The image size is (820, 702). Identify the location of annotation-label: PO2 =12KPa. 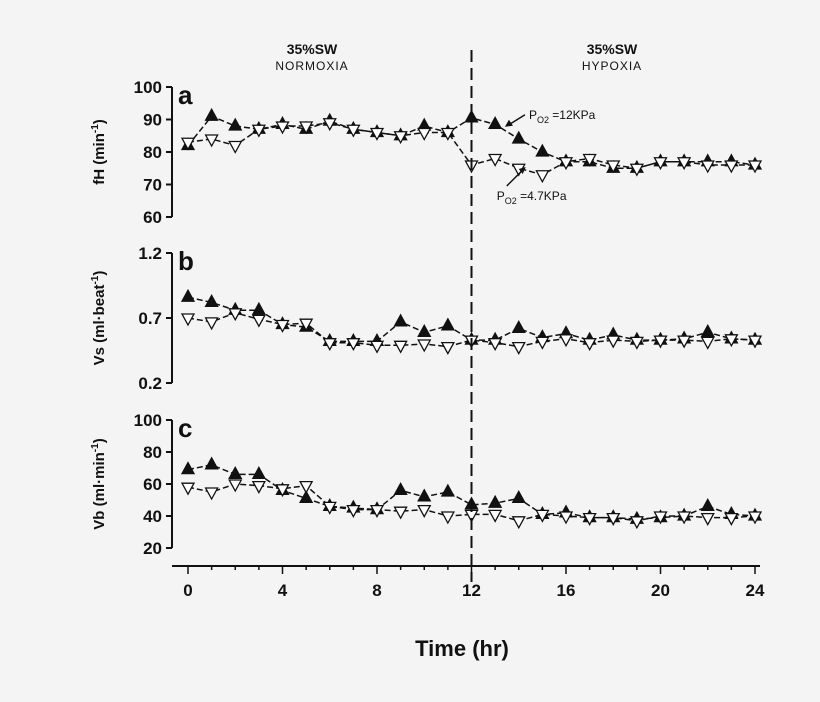
(562, 116).